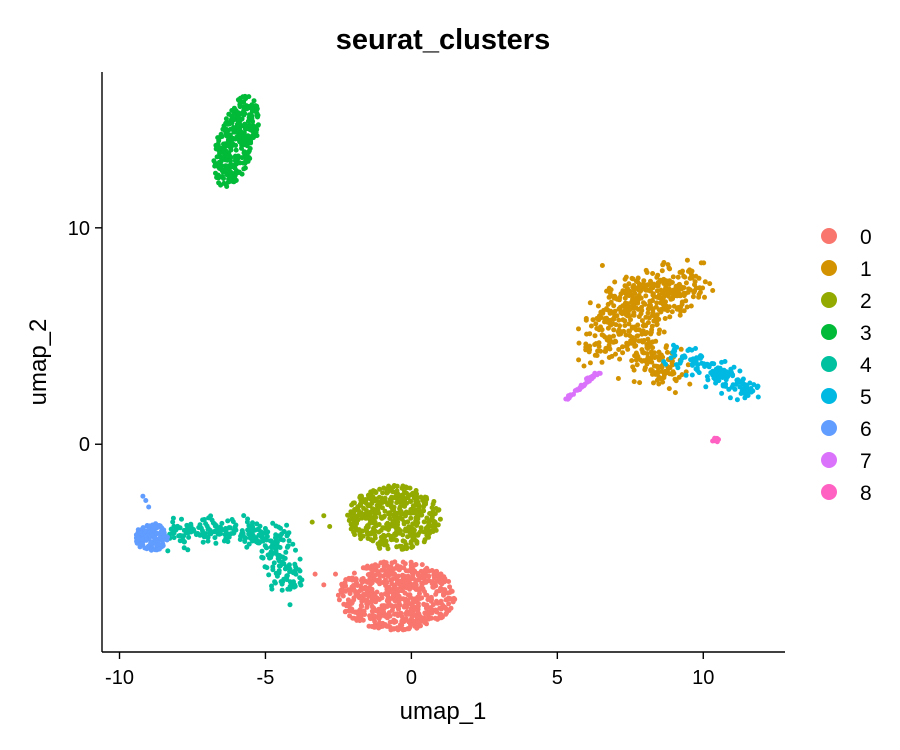 The width and height of the screenshot is (900, 750). What do you see at coordinates (846, 365) in the screenshot?
I see `legend: 0 1 2 3 4 5 6 7 8` at bounding box center [846, 365].